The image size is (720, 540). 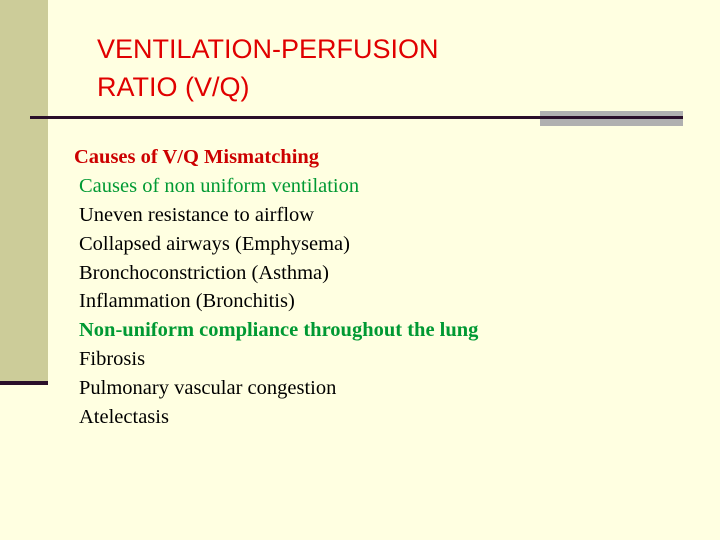 I want to click on title-divider-overlay, so click(x=611, y=117).